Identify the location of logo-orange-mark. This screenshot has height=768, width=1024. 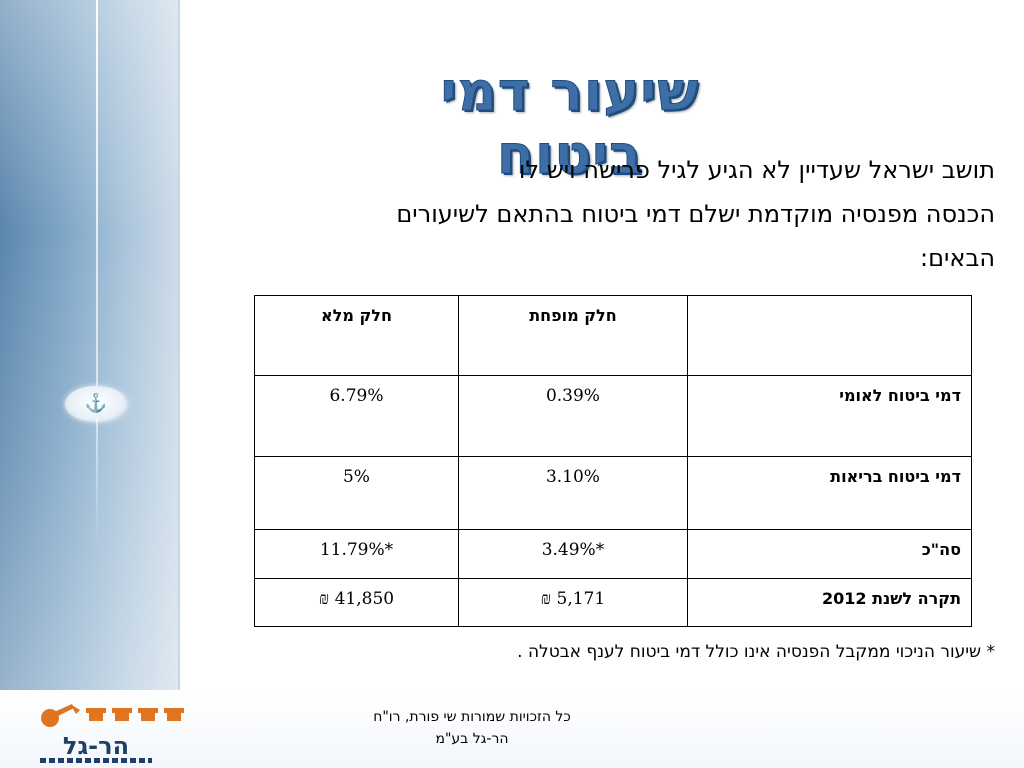
(60, 715).